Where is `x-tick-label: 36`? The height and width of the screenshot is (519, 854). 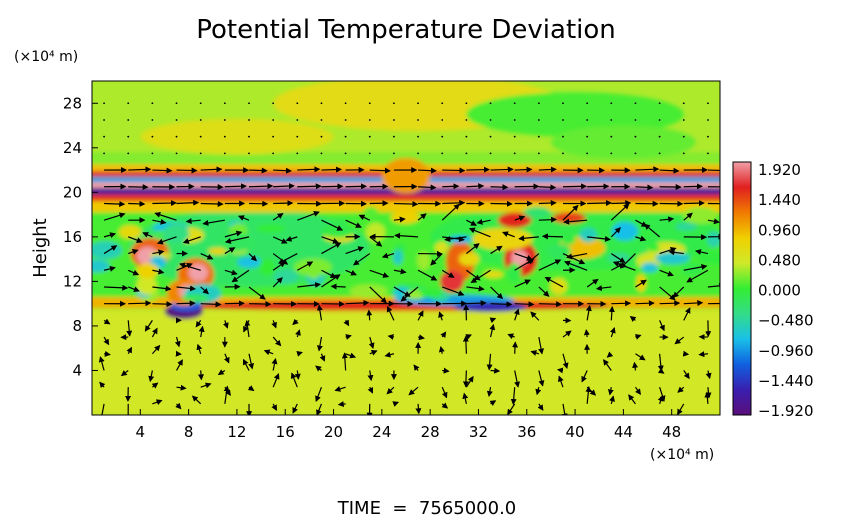 x-tick-label: 36 is located at coordinates (526, 432).